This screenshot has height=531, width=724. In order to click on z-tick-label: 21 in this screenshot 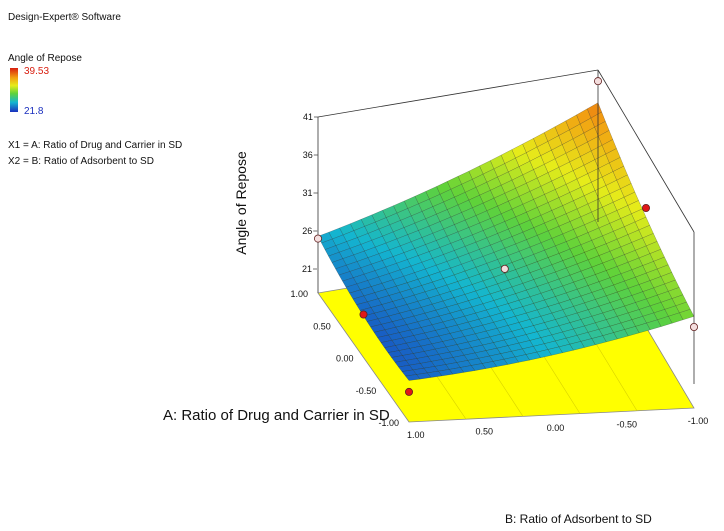, I will do `click(307, 269)`.